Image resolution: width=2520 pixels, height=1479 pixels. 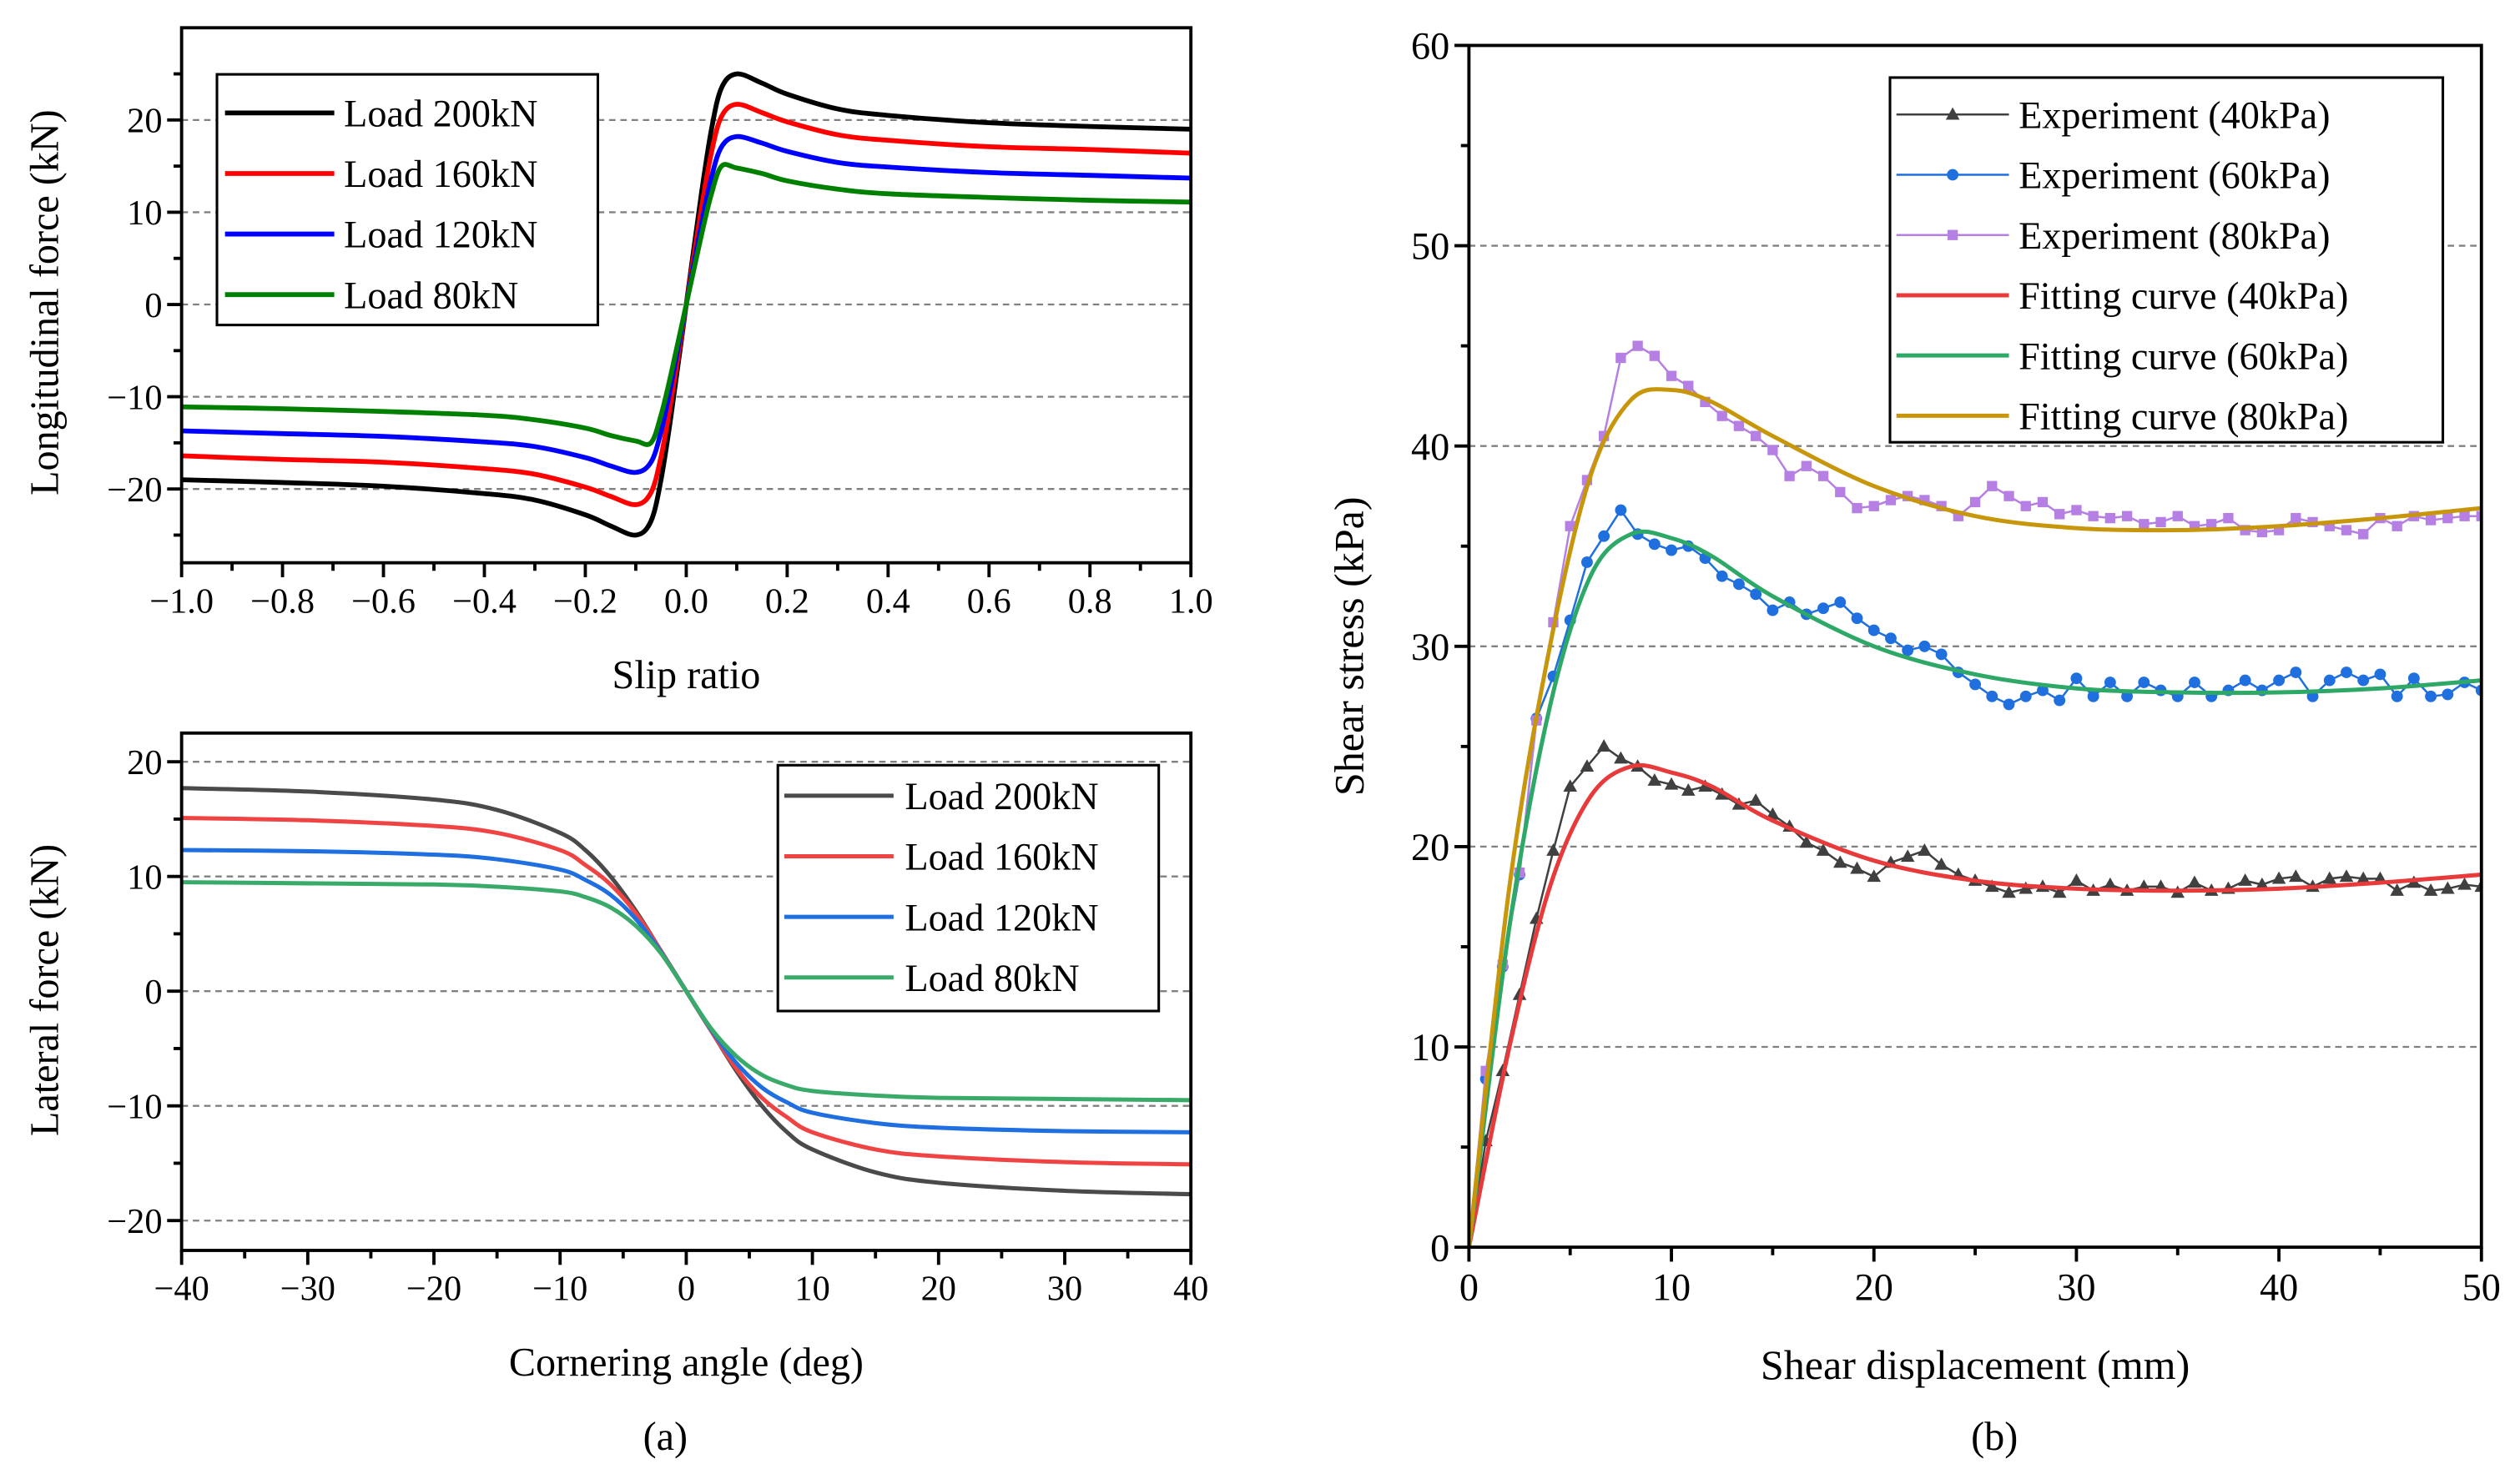 What do you see at coordinates (1953, 175) in the screenshot?
I see `legend-marker-circle` at bounding box center [1953, 175].